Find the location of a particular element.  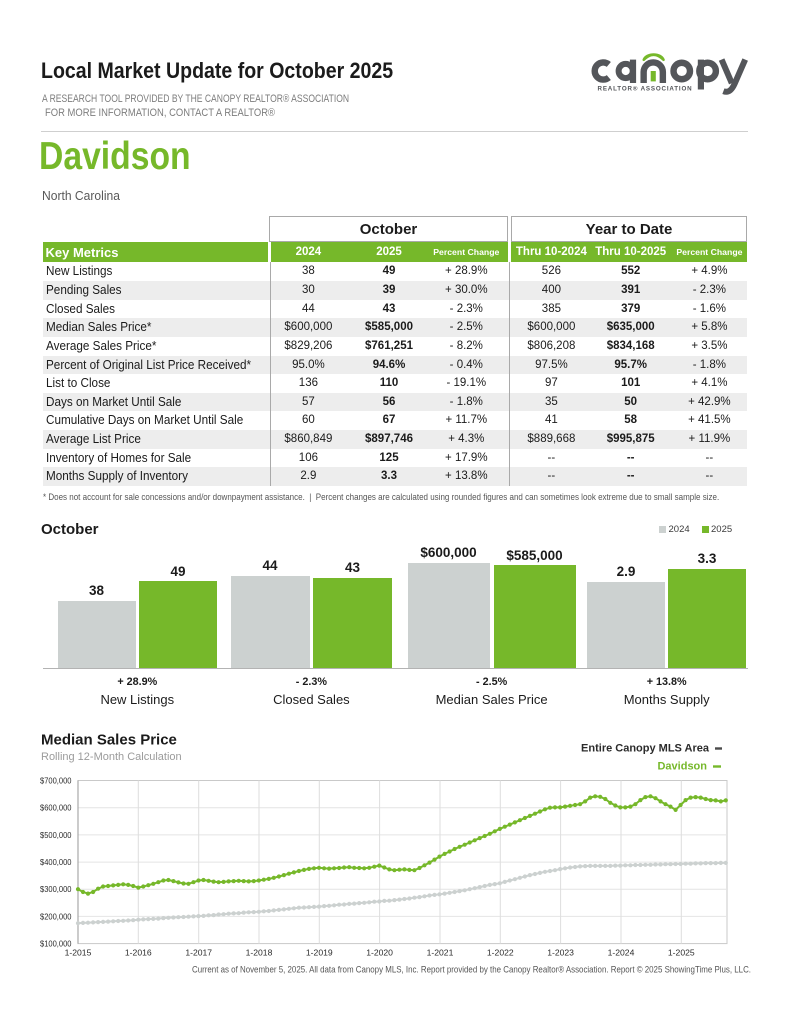

svg-text: 1-2023 is located at coordinates (560, 953).